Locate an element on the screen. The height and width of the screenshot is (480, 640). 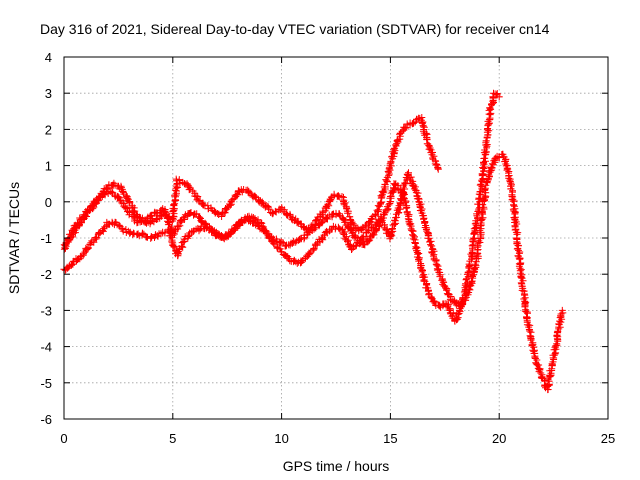
y-tick-label: -1 is located at coordinates (46, 238).